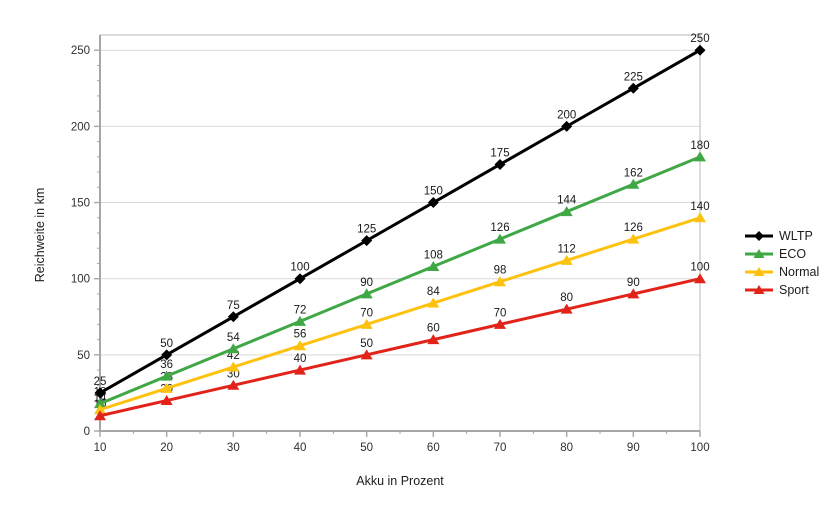 This screenshot has width=837, height=507. What do you see at coordinates (500, 271) in the screenshot?
I see `data-label-normal: 98` at bounding box center [500, 271].